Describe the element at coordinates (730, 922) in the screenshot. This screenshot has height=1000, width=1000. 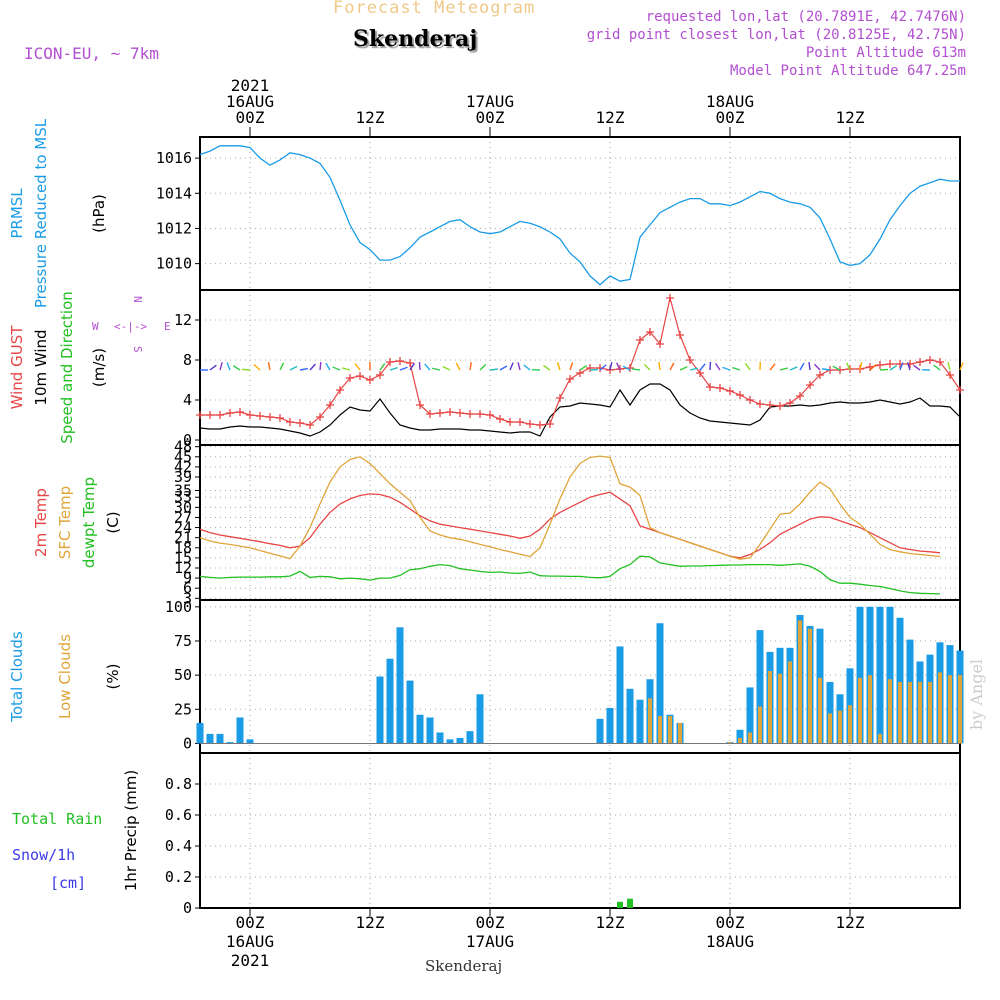
I see `bottom-axis-label: 00Z` at that location.